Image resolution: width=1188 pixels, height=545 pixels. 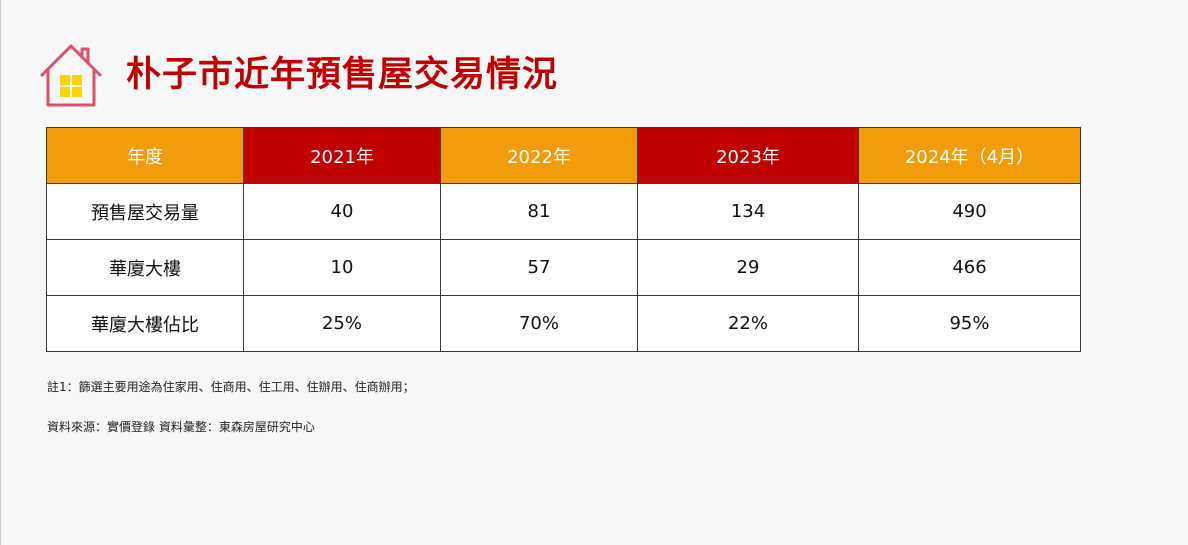 What do you see at coordinates (231, 387) in the screenshot?
I see `footnote: 註1：篩選主要用途為住家用、住商用、住工用、住辦用、住商辦用；` at bounding box center [231, 387].